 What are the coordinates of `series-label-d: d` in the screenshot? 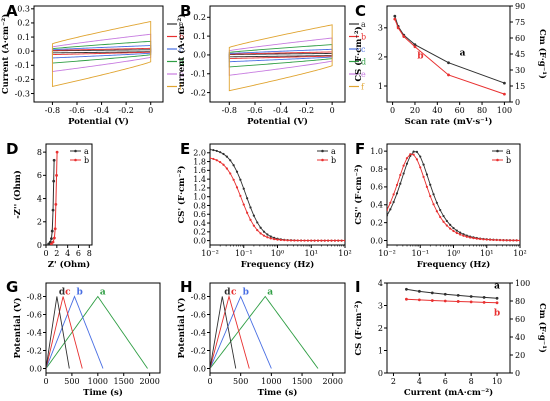 It's located at (62, 293).